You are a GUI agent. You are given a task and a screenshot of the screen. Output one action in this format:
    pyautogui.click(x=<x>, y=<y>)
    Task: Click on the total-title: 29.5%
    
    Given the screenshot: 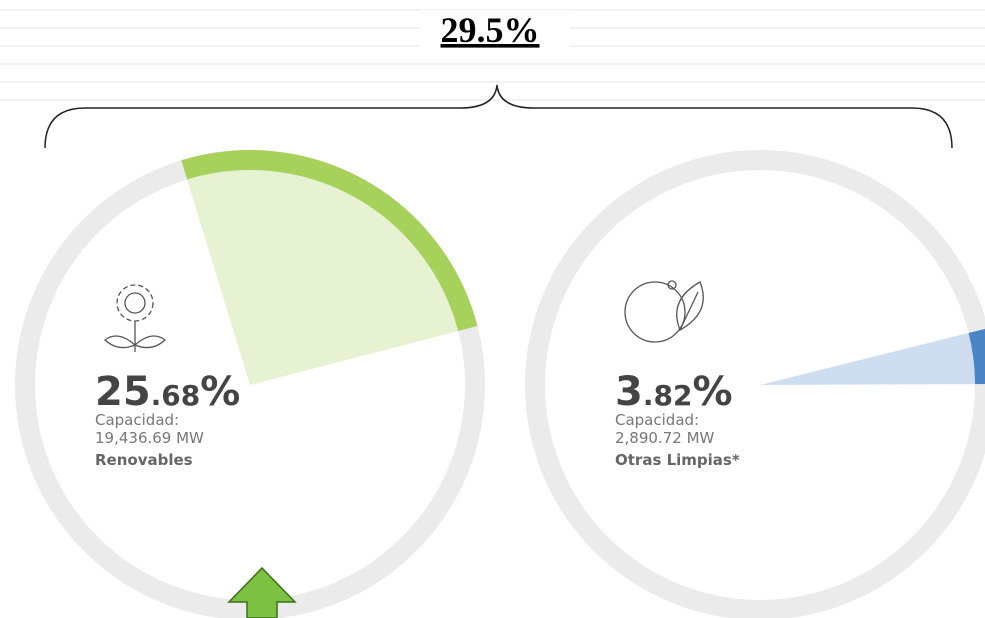 What is the action you would take?
    pyautogui.click(x=490, y=30)
    